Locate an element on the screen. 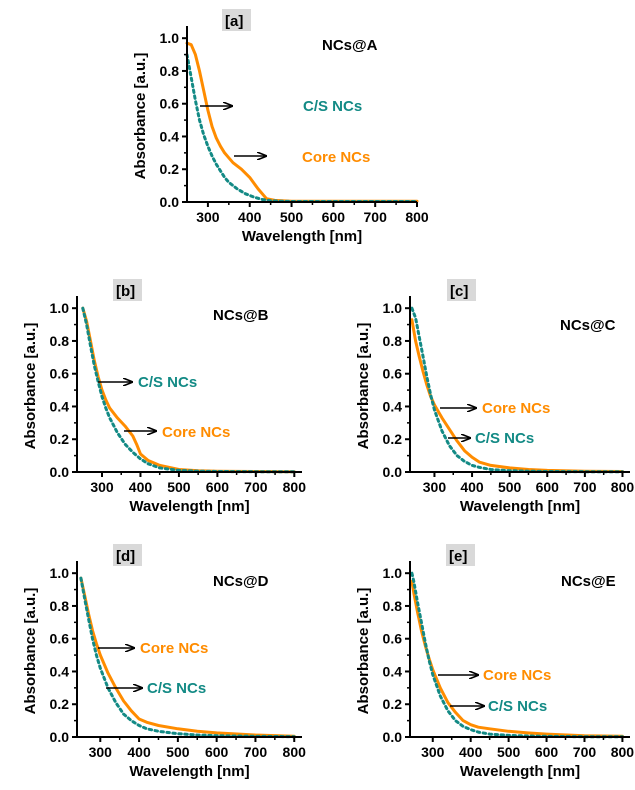 The width and height of the screenshot is (635, 790). x-tick-label-c: 800 is located at coordinates (623, 487).